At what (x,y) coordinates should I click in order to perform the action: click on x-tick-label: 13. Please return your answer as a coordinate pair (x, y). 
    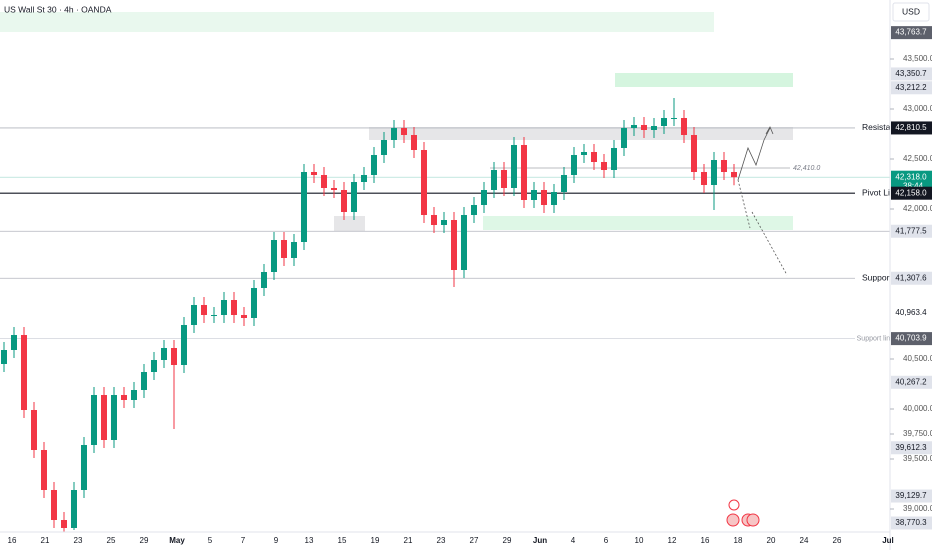
    Looking at the image, I should click on (309, 540).